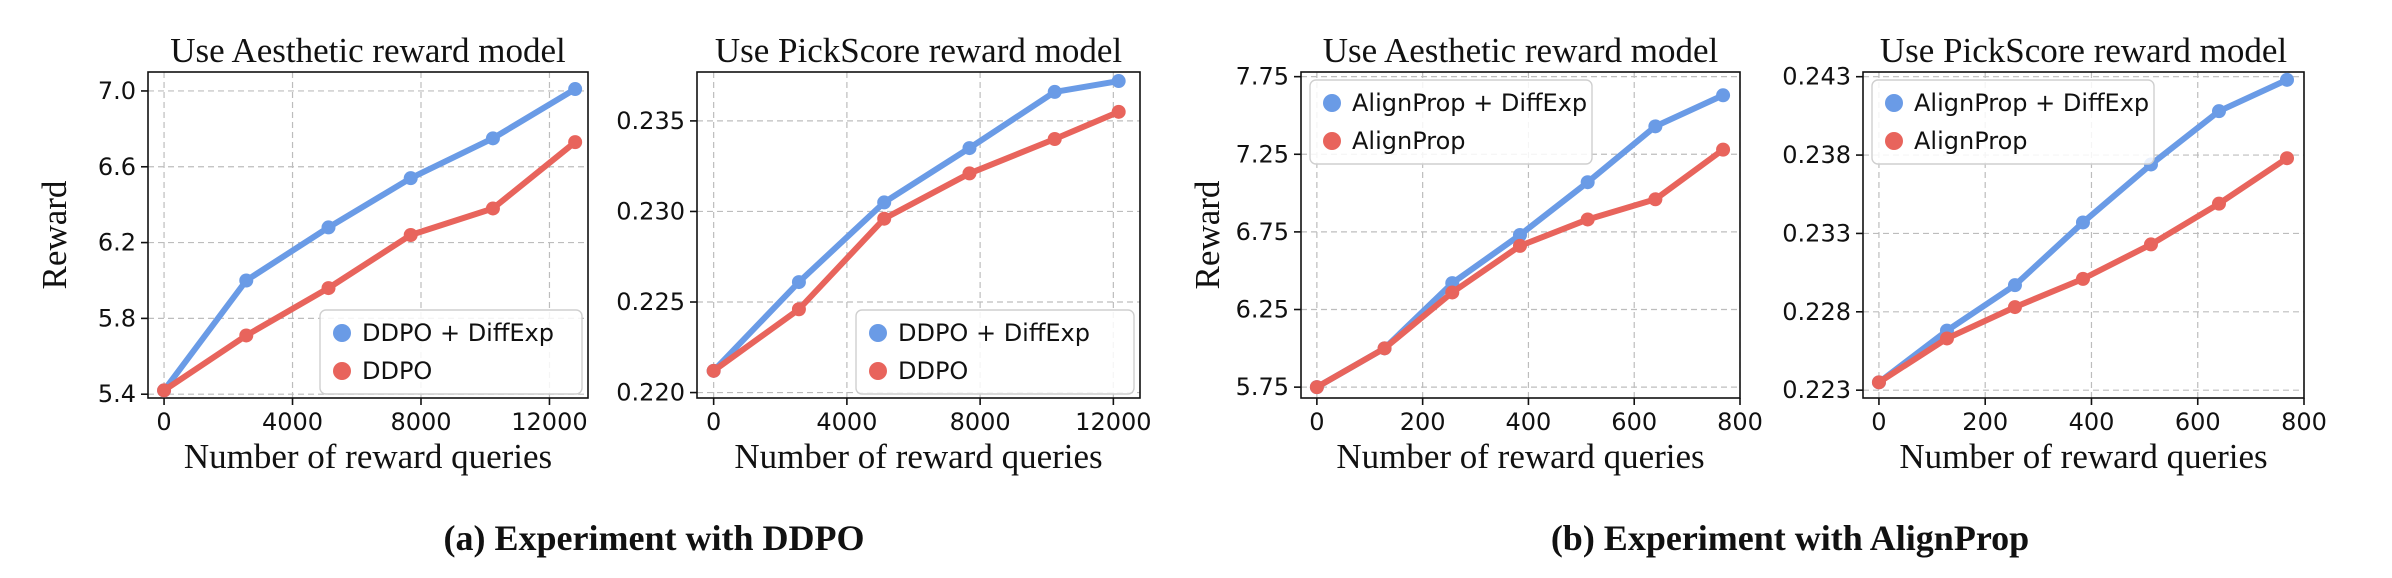  Describe the element at coordinates (1816, 233) in the screenshot. I see `y-tick-label: 0.233` at that location.